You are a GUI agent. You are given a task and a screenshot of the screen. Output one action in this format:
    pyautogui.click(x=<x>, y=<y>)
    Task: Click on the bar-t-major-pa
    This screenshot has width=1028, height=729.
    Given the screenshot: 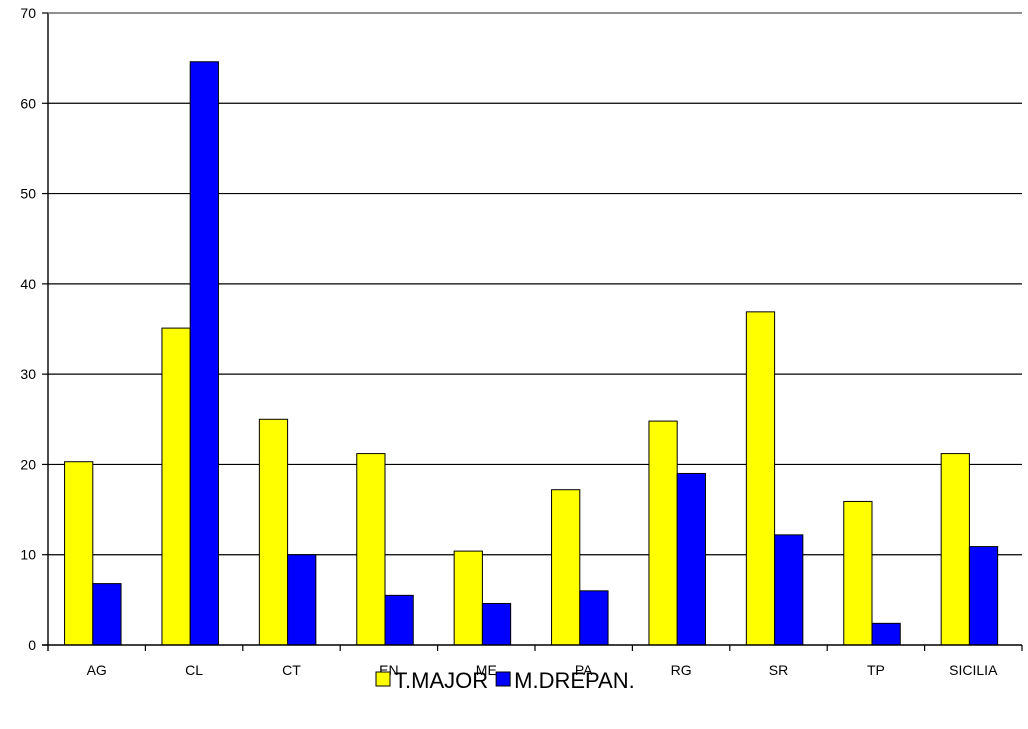 What is the action you would take?
    pyautogui.click(x=566, y=567)
    